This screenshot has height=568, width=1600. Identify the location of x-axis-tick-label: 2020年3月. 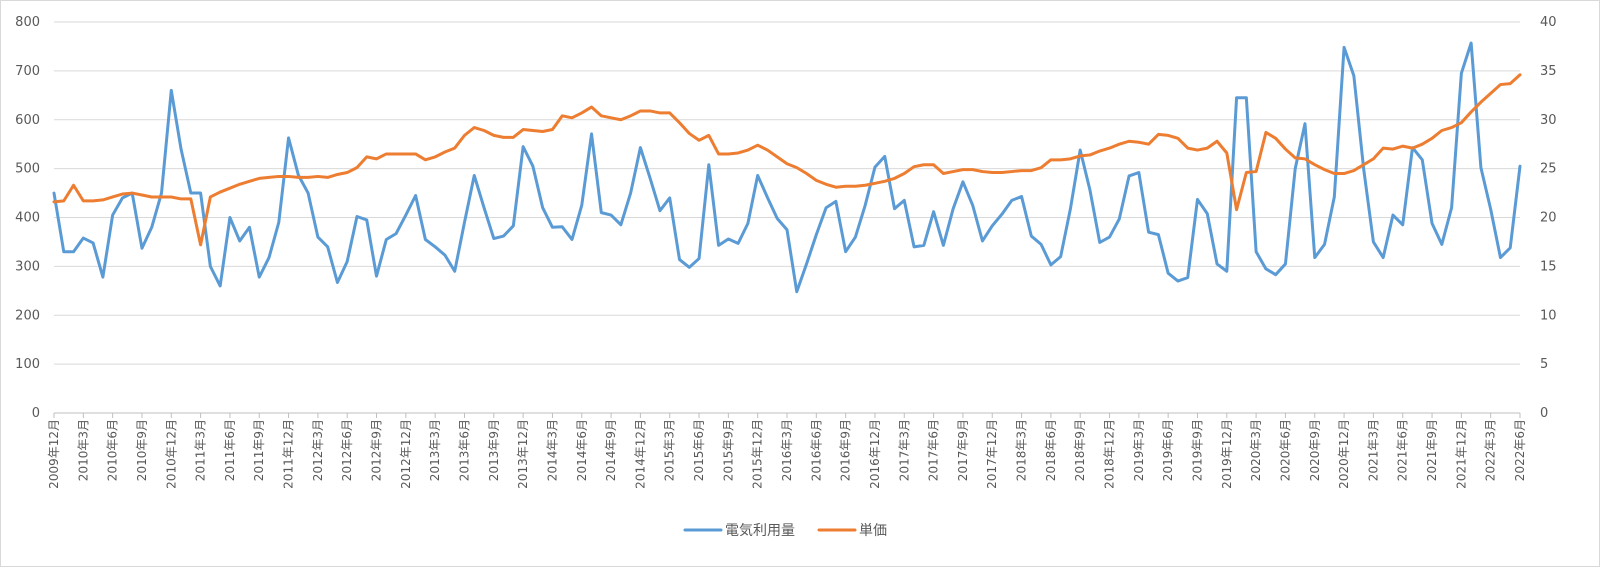
(1256, 450).